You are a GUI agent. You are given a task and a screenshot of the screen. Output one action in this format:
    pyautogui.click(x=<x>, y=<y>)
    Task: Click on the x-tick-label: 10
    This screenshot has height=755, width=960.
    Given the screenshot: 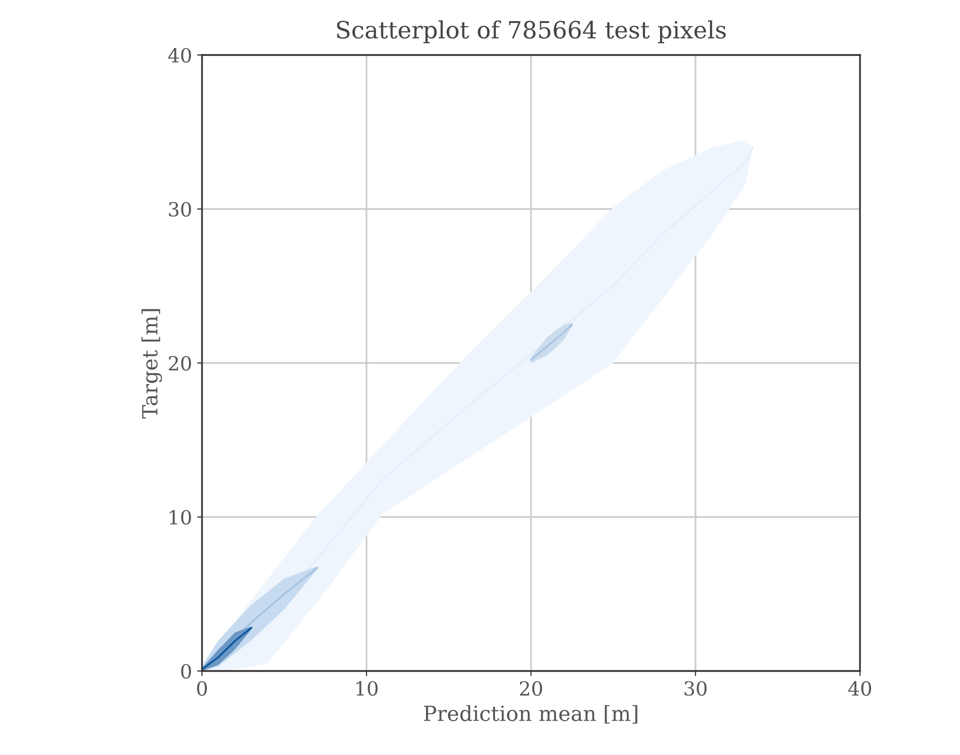 What is the action you would take?
    pyautogui.click(x=367, y=688)
    